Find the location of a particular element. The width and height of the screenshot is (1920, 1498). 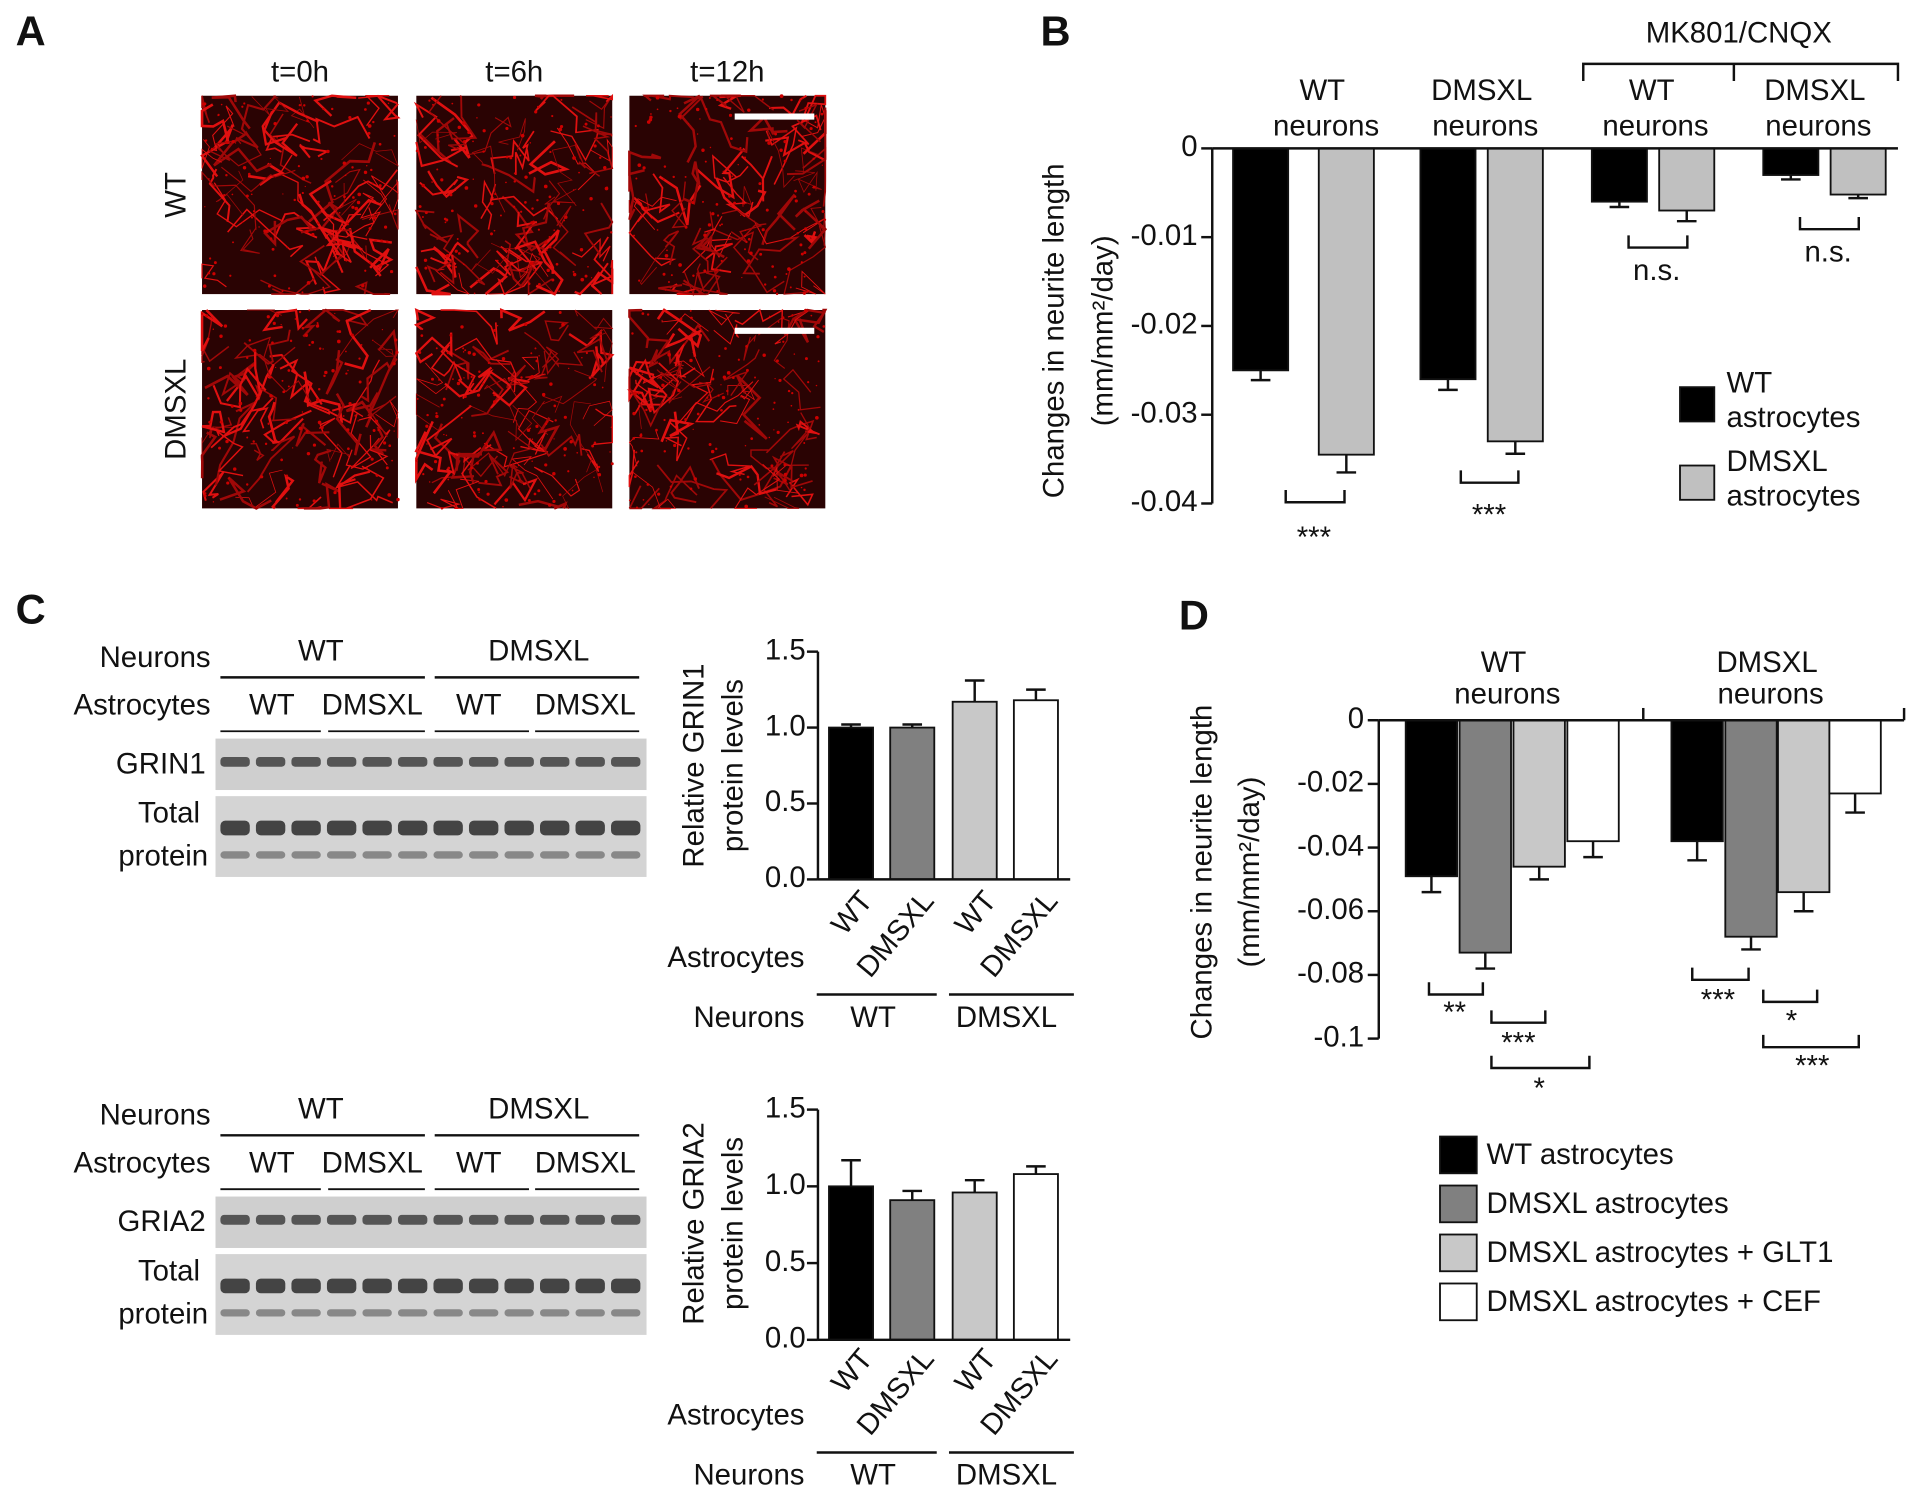

panel-label: A is located at coordinates (31, 31).